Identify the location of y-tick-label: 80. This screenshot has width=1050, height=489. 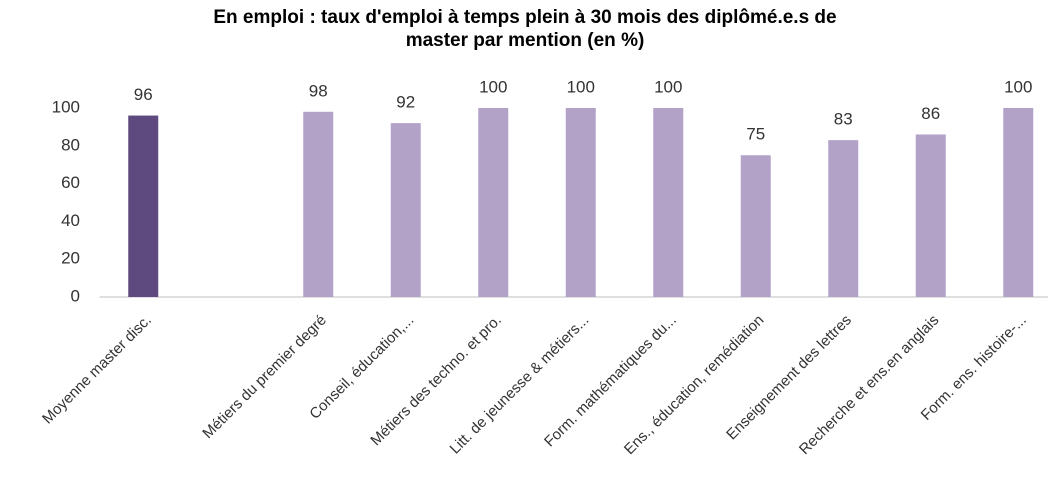
(70, 144).